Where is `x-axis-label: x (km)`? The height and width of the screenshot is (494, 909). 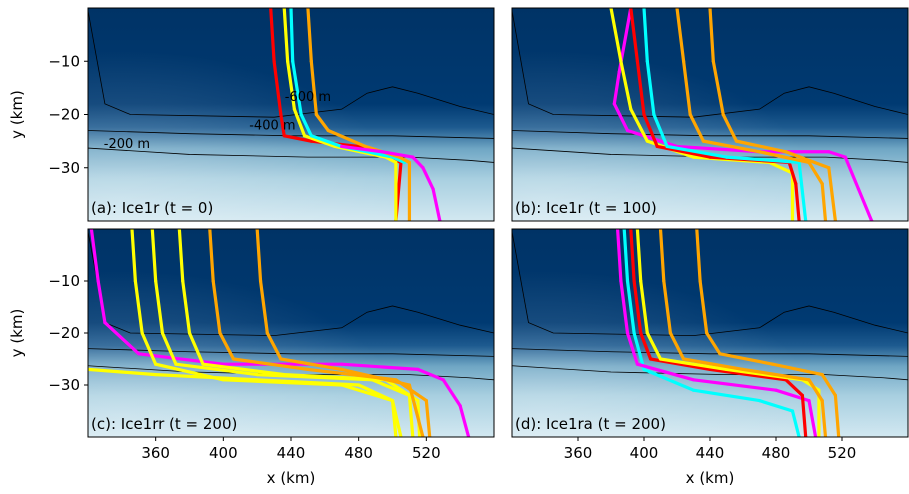 x-axis-label: x (km) is located at coordinates (291, 478).